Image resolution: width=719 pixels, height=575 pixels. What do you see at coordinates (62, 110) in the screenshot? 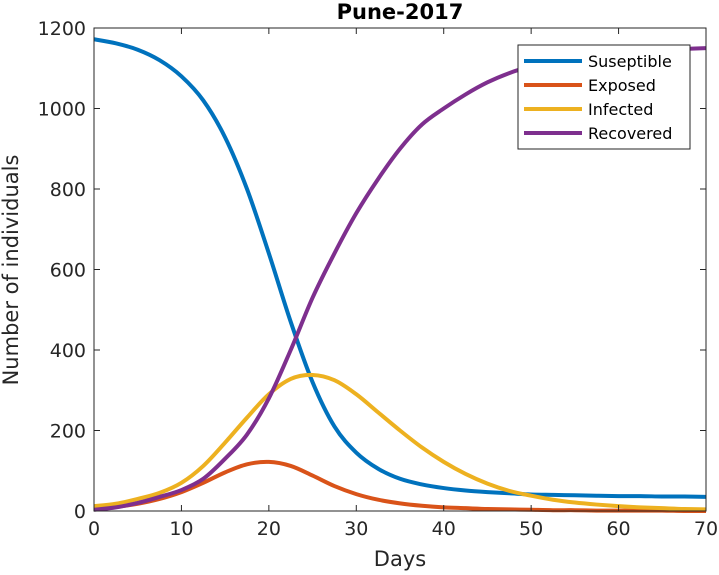
I see `y-tick-label: 1000` at bounding box center [62, 110].